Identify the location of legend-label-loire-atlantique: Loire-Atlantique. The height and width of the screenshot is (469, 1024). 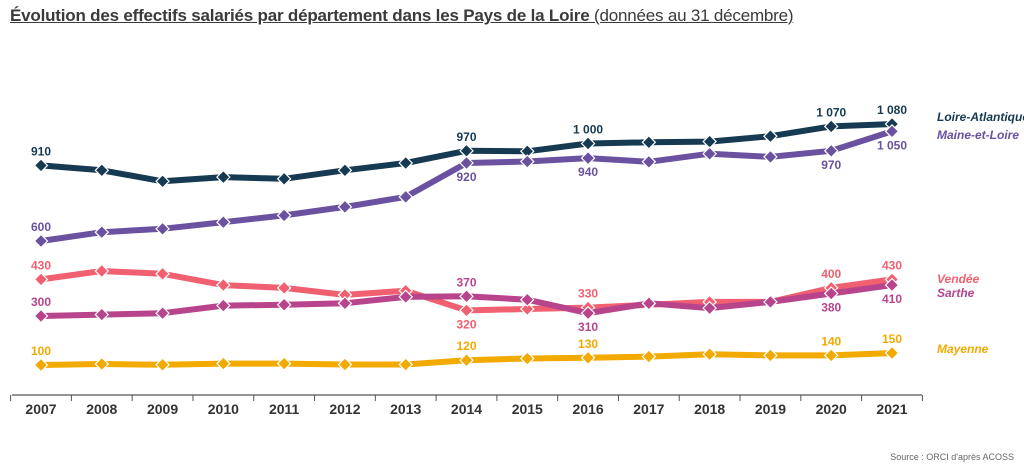
(980, 117).